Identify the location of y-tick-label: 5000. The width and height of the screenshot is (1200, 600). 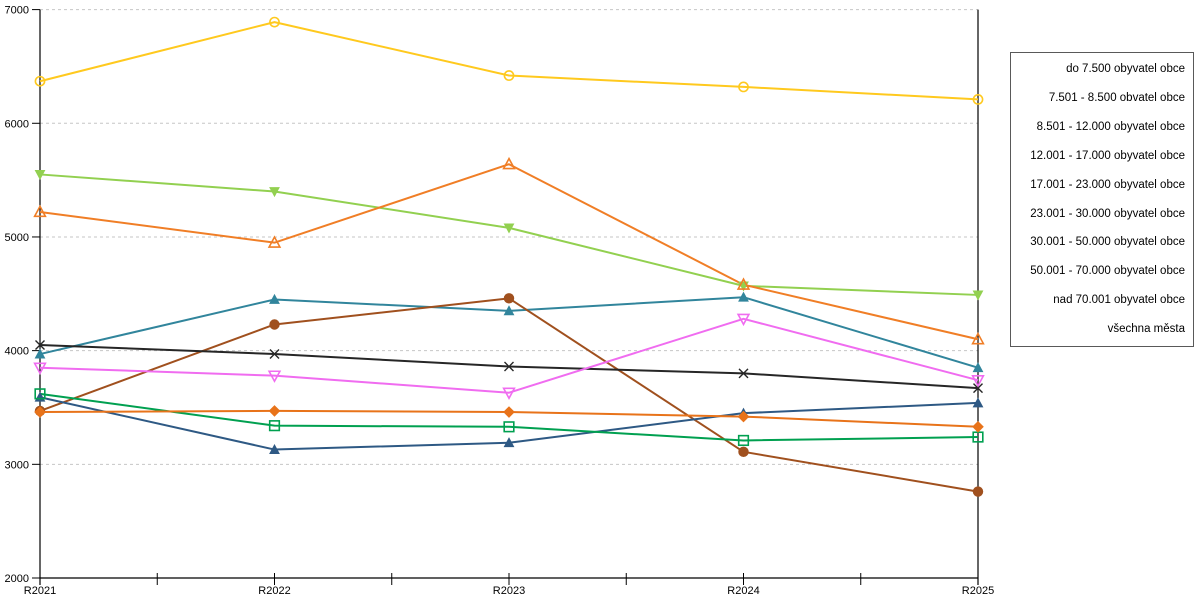
(17, 238).